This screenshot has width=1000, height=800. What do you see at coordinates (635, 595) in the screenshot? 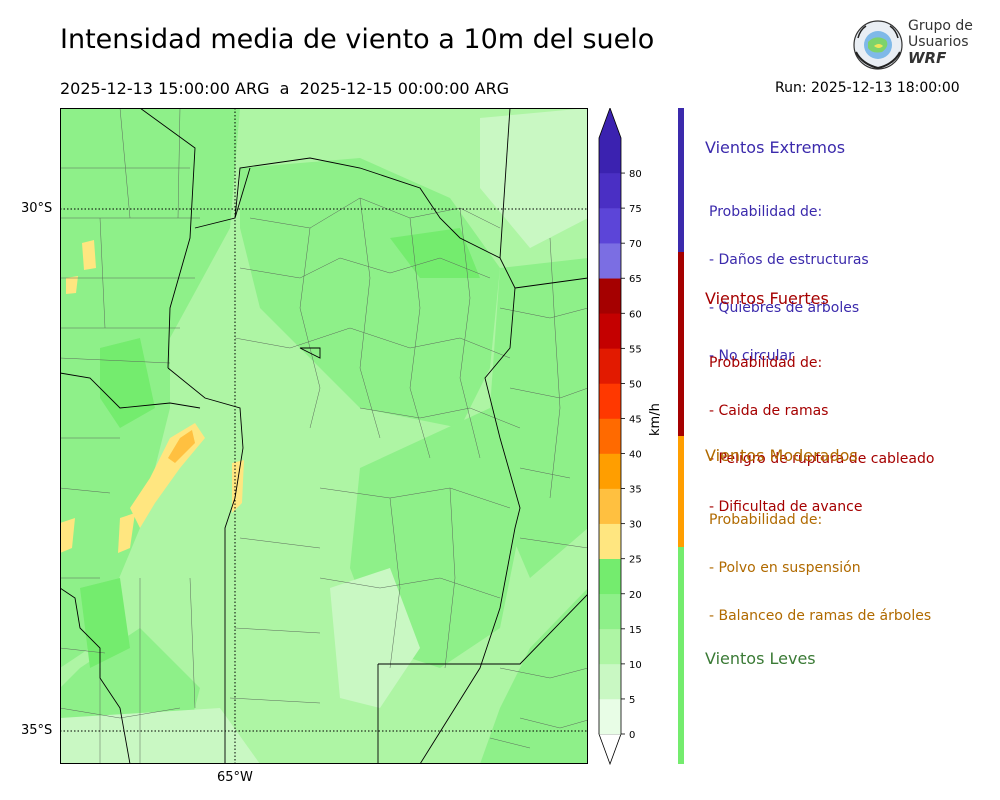
I see `colorbar-tick-label: 20` at bounding box center [635, 595].